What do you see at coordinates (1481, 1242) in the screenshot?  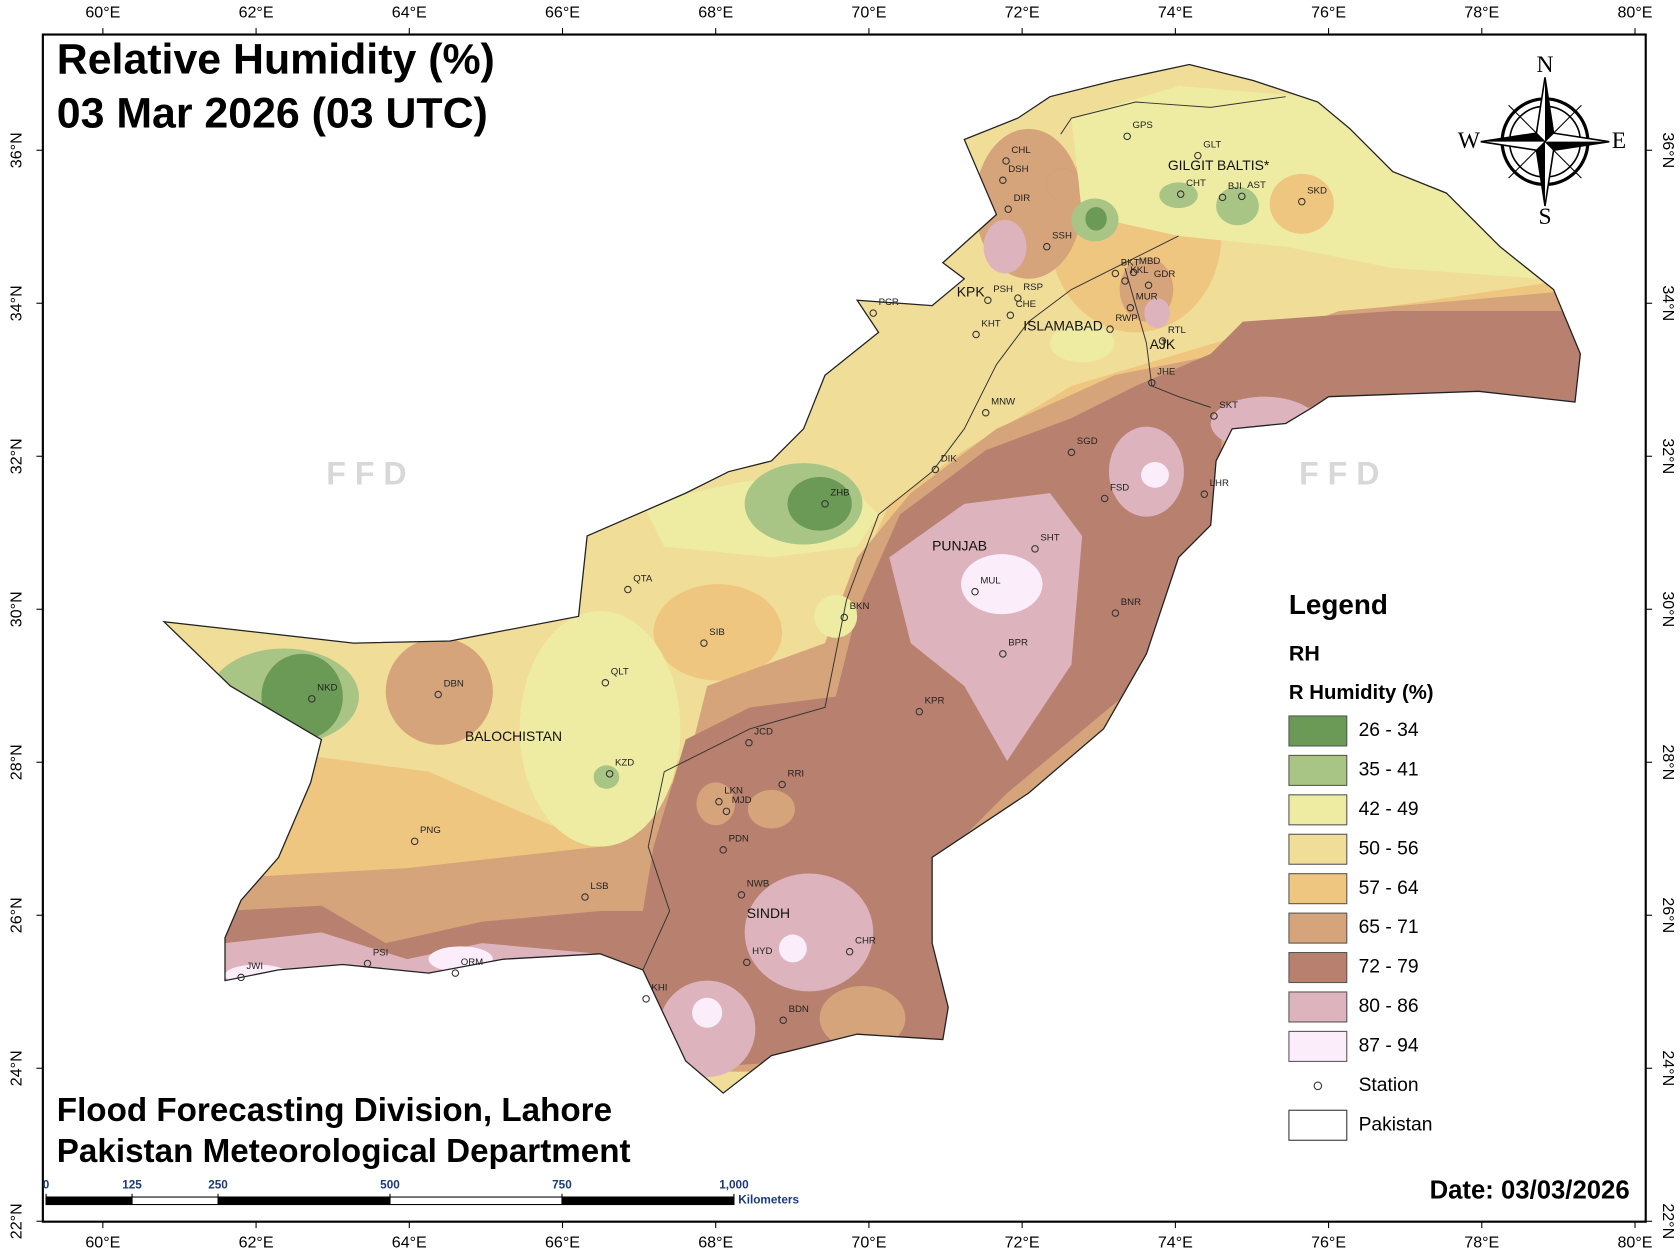 I see `lon-label: 78°E` at bounding box center [1481, 1242].